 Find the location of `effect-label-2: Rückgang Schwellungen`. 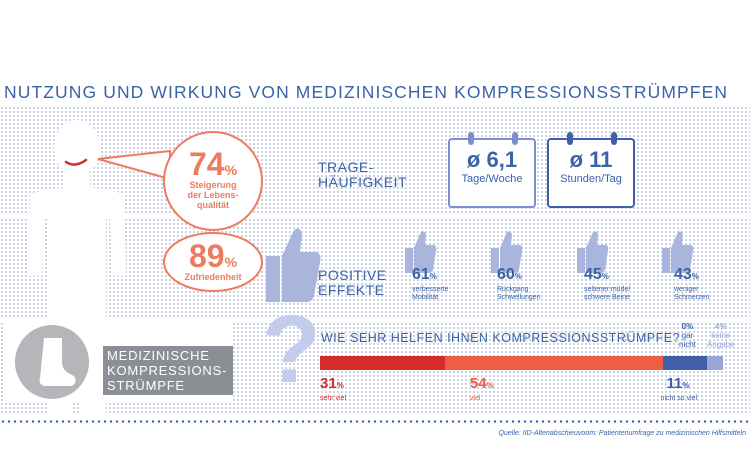

effect-label-2: Rückgang Schwellungen is located at coordinates (519, 294).